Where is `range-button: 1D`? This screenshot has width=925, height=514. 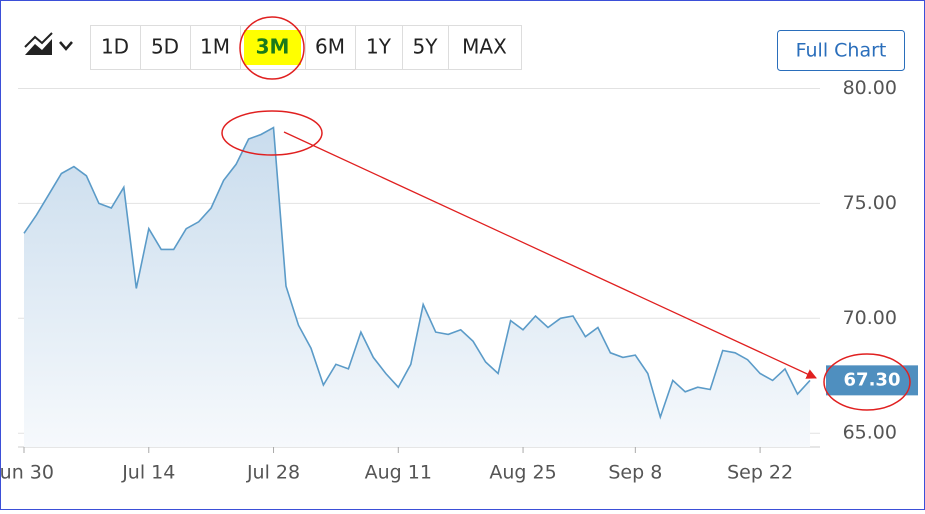
range-button: 1D is located at coordinates (115, 47).